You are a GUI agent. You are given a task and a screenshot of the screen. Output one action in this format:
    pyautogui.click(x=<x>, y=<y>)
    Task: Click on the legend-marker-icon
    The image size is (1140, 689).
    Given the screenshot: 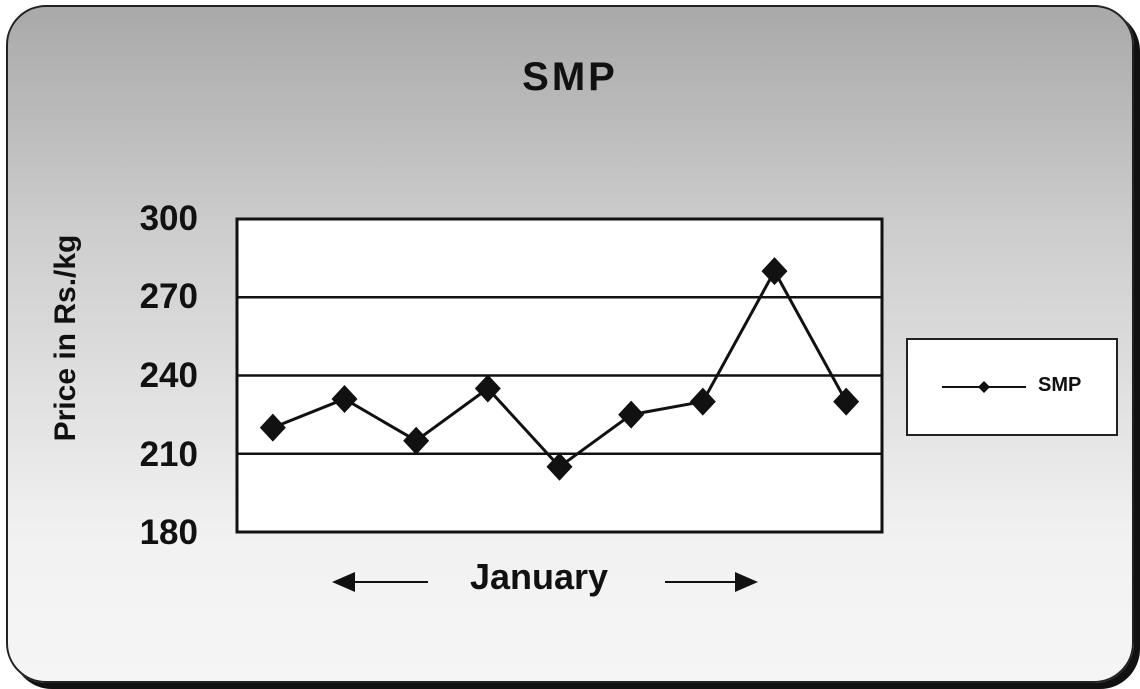 What is the action you would take?
    pyautogui.click(x=984, y=387)
    